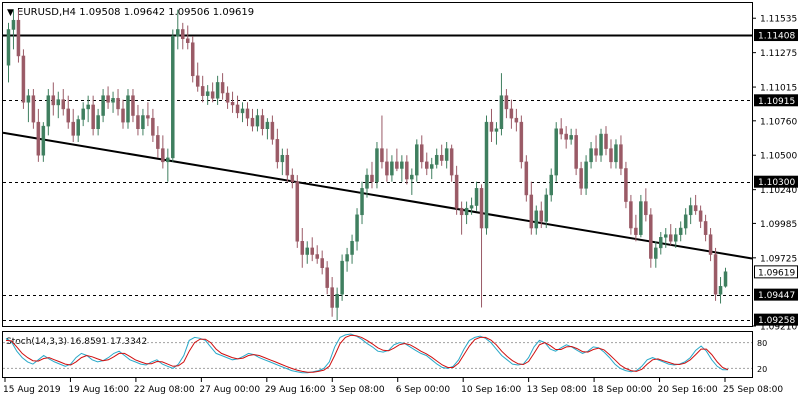  Describe the element at coordinates (762, 343) in the screenshot. I see `stochastic-level-label: 80` at that location.